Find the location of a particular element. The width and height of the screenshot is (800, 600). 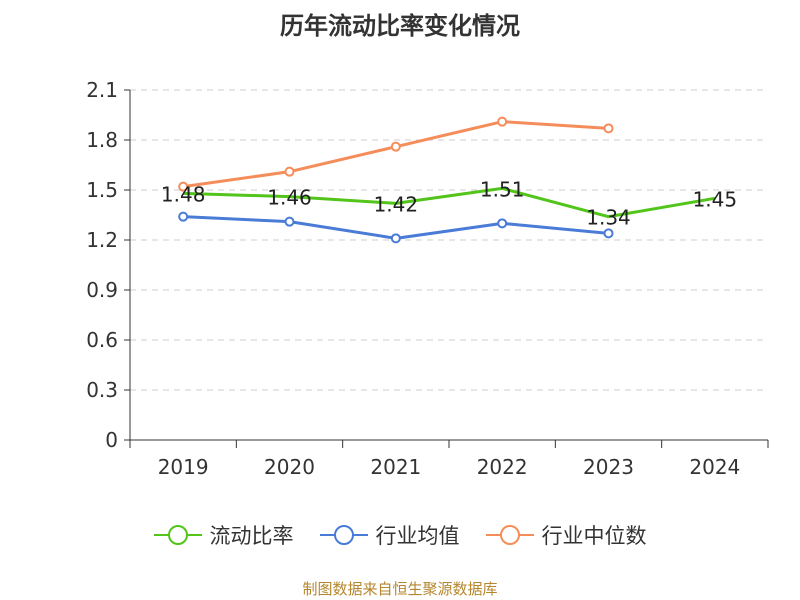

data-label: 1.46 is located at coordinates (289, 198).